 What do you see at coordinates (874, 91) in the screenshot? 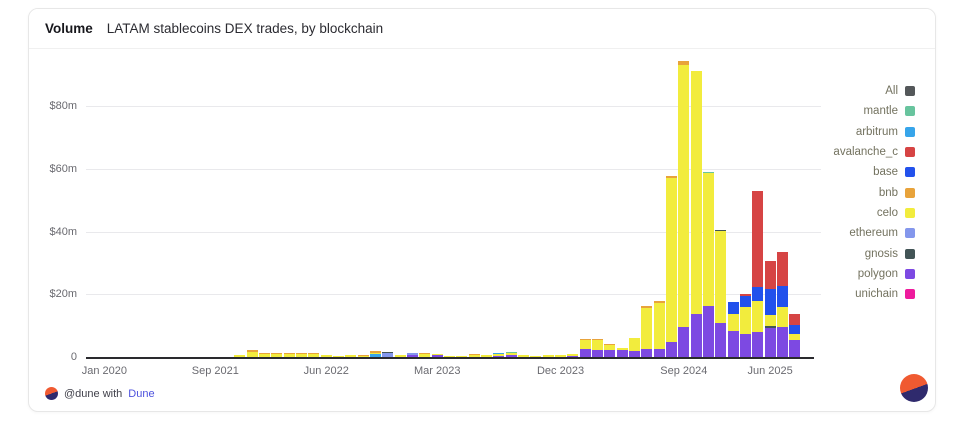
I see `legend-item-all: All` at bounding box center [874, 91].